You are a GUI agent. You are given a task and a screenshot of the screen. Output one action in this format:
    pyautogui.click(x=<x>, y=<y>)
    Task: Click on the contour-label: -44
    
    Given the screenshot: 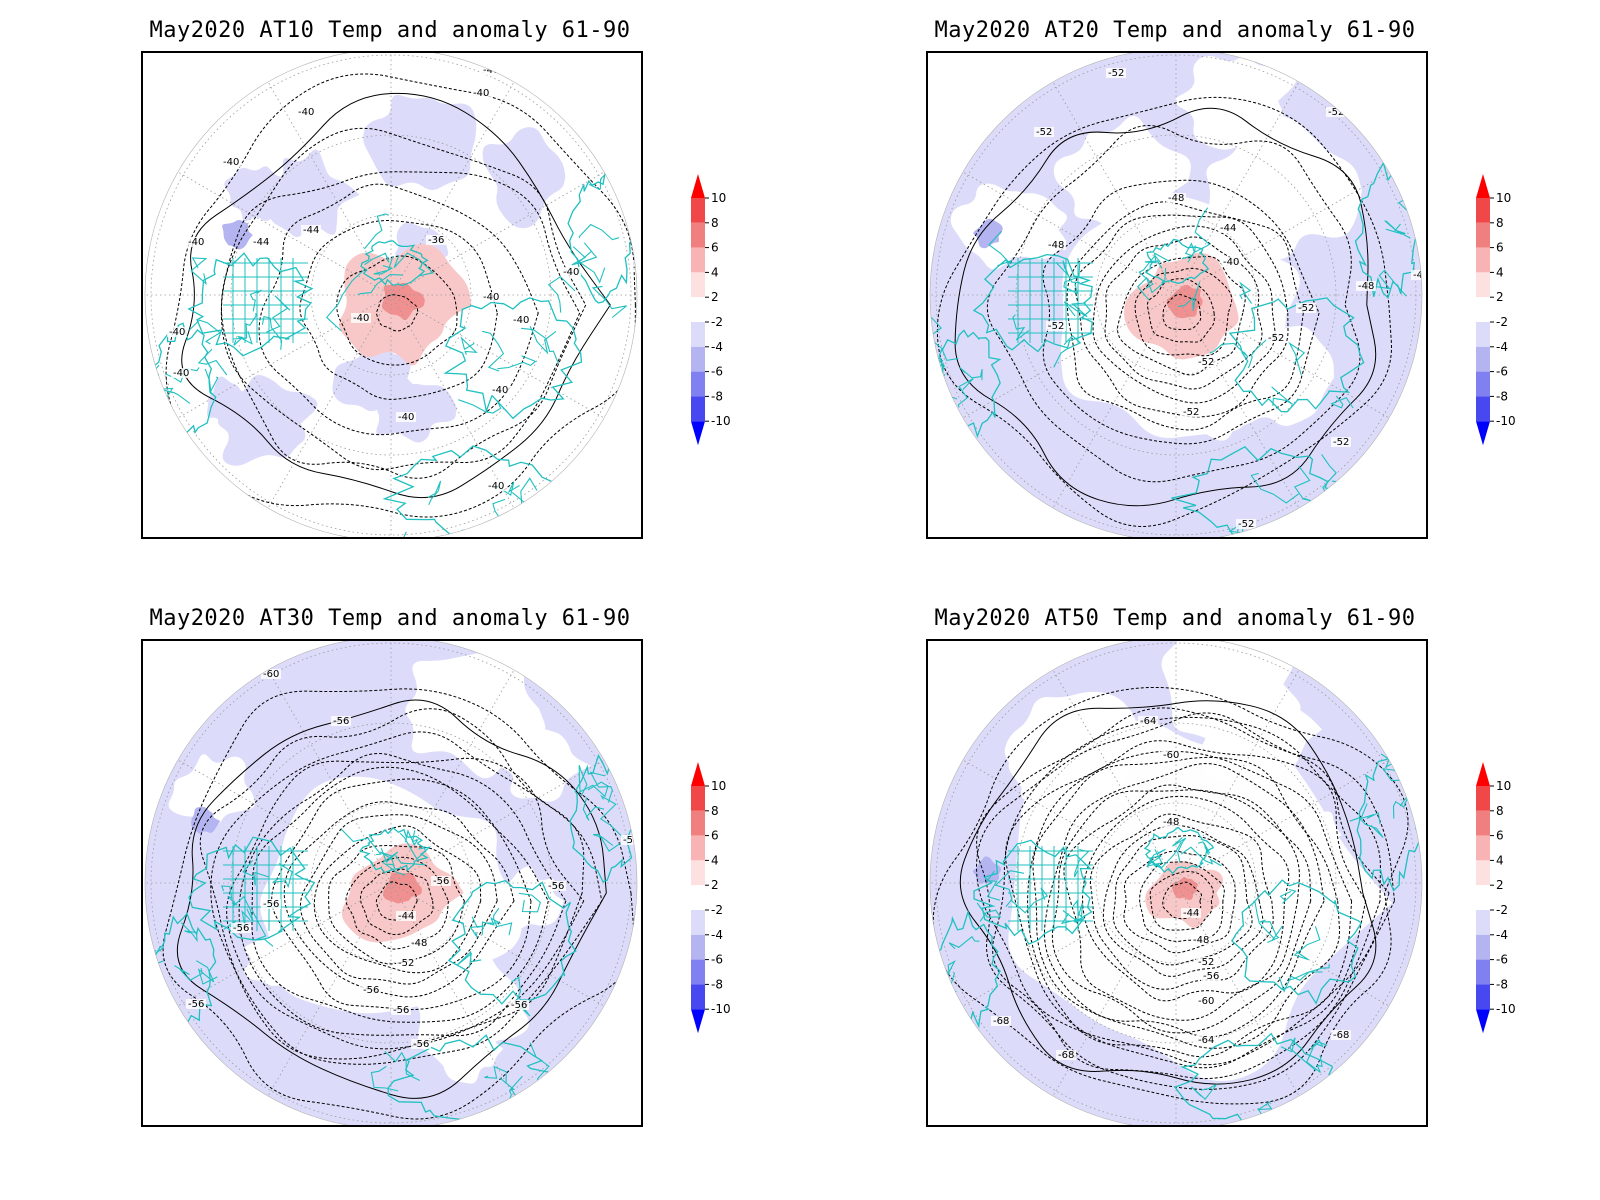 What is the action you would take?
    pyautogui.click(x=1191, y=913)
    